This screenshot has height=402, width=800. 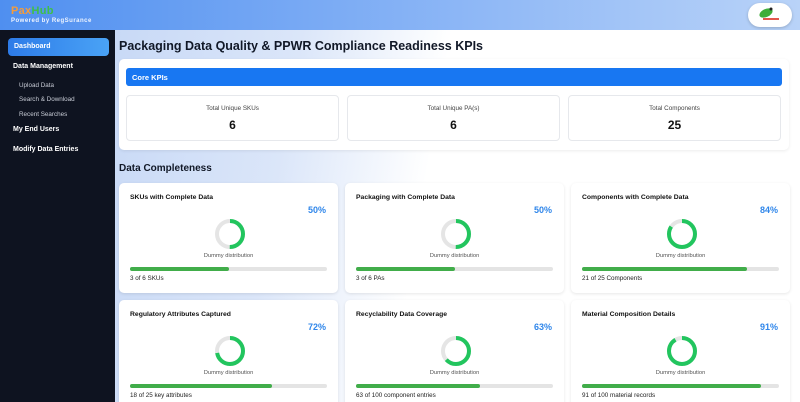 What do you see at coordinates (674, 108) in the screenshot?
I see `kpi-label: Total Components` at bounding box center [674, 108].